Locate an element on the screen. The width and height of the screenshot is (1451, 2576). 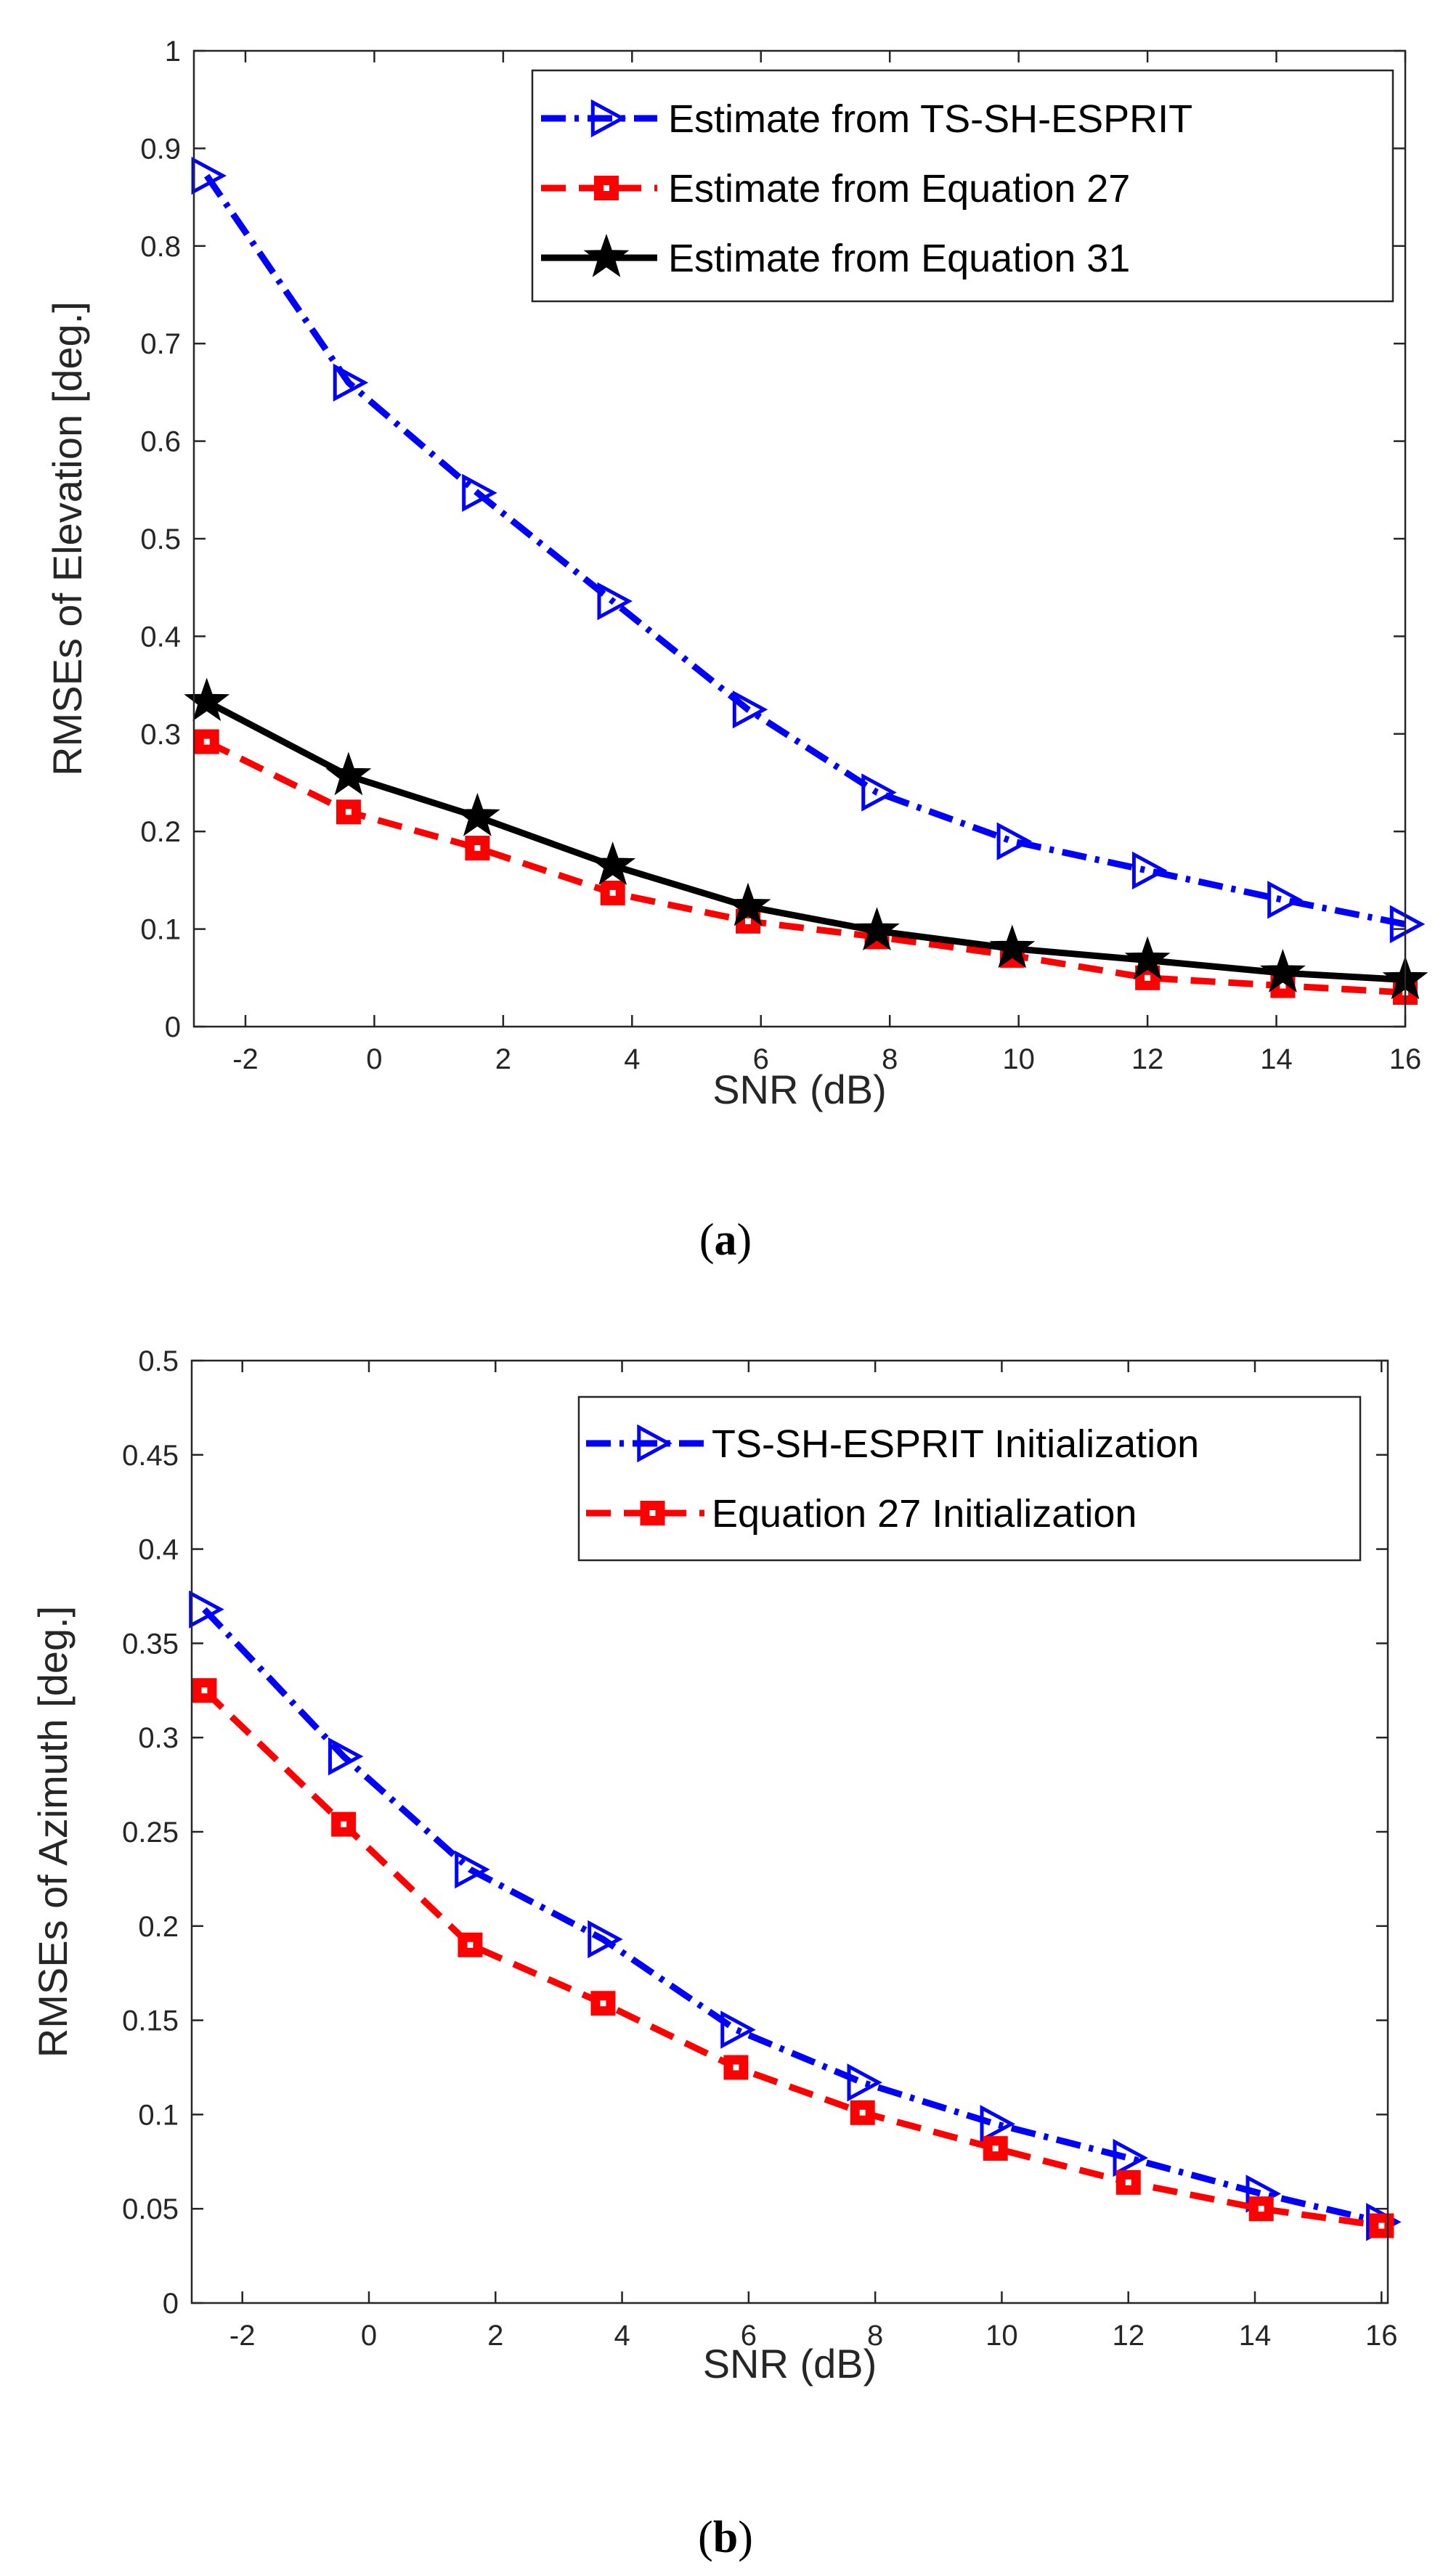
panel-b-x-tick-label: 0 is located at coordinates (369, 2336).